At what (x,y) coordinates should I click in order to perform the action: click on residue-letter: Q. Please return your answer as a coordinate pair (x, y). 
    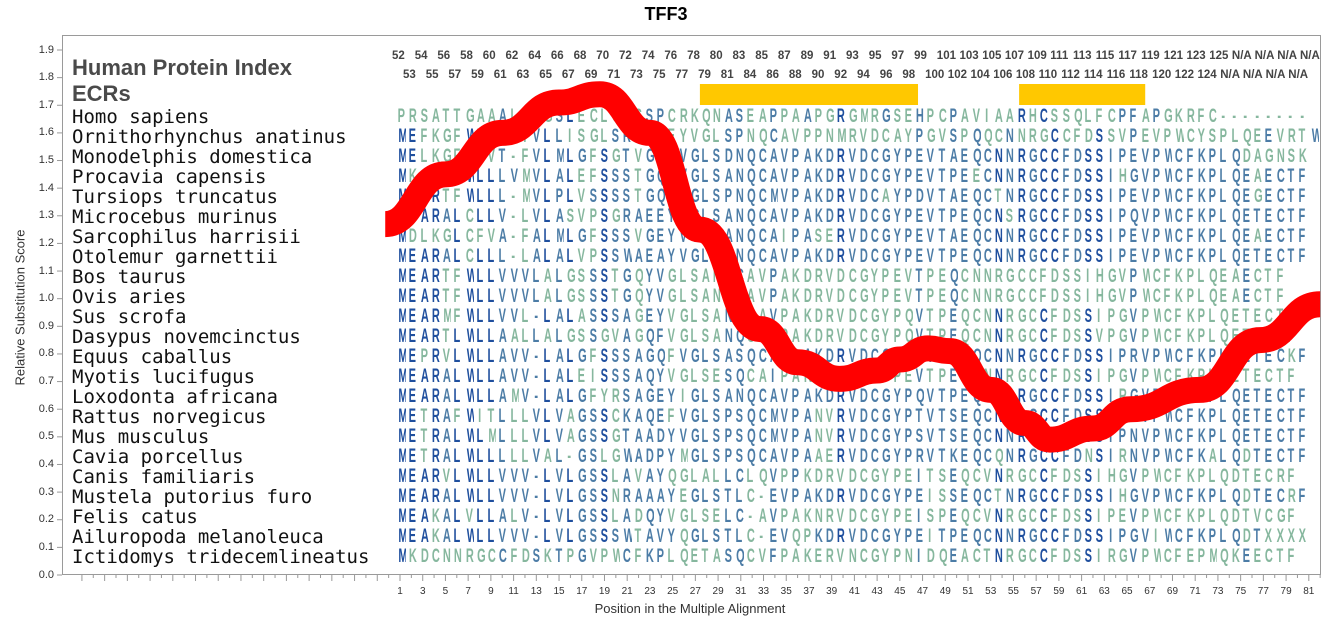
    Looking at the image, I should click on (751, 237).